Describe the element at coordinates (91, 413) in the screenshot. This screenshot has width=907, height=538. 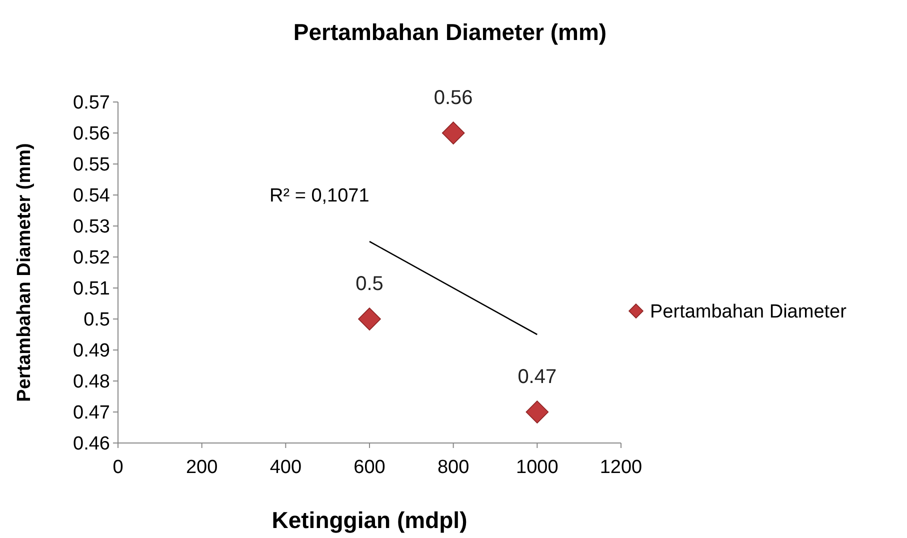
I see `y-tick-label: 0.47` at that location.